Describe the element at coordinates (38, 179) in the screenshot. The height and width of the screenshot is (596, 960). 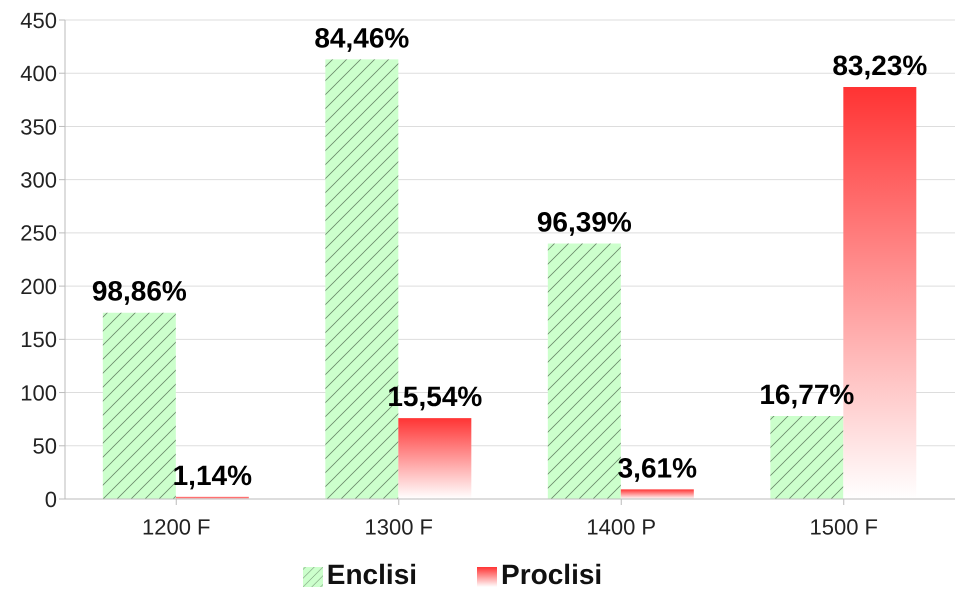
I see `y-tick-label: 300` at that location.